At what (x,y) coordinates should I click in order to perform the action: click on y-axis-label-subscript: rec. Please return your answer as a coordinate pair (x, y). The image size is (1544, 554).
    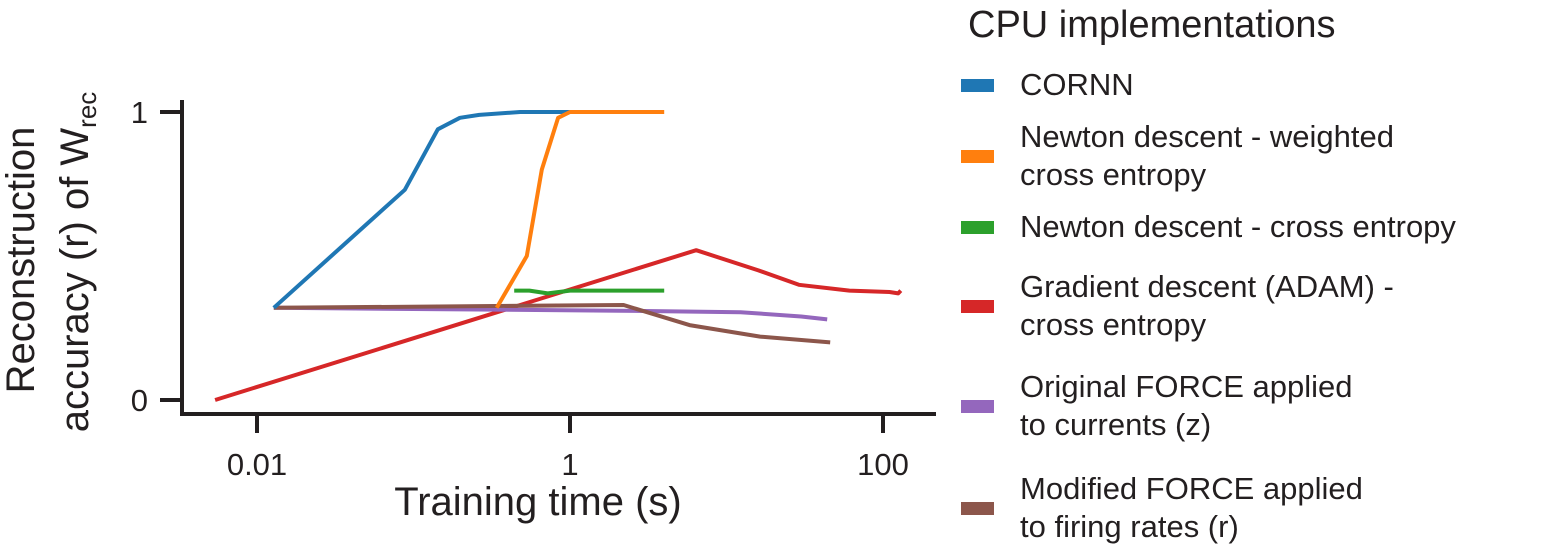
    Looking at the image, I should click on (87, 110).